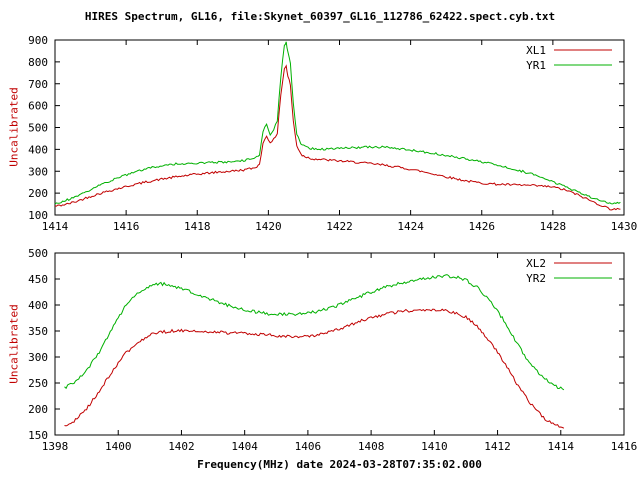 The width and height of the screenshot is (640, 480). Describe the element at coordinates (38, 106) in the screenshot. I see `y-tick-label: 600` at that location.